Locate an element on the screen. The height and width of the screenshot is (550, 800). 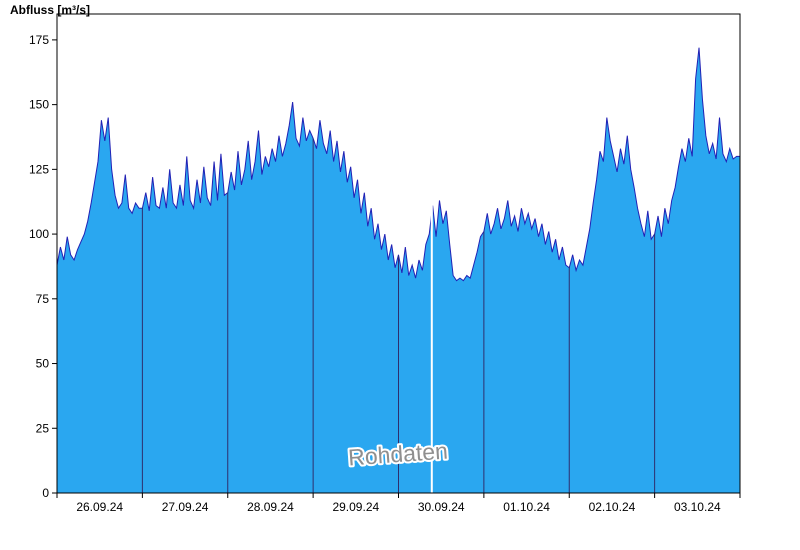
x-tick-label: 26.09.24 is located at coordinates (99, 507).